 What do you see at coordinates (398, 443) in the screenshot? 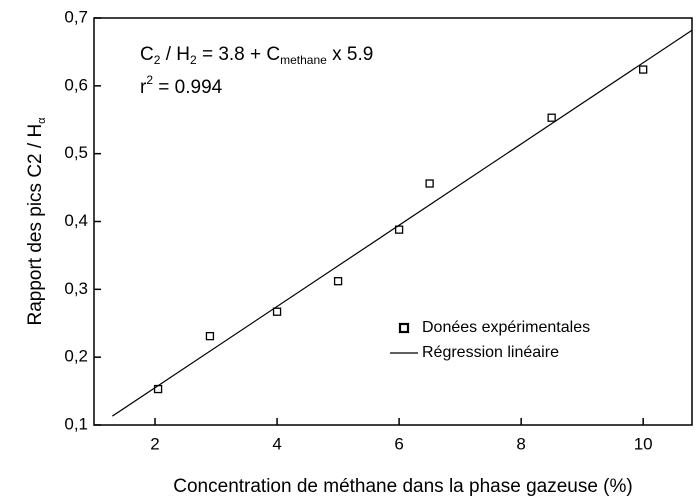
I see `x-tick-label: 6` at bounding box center [398, 443].